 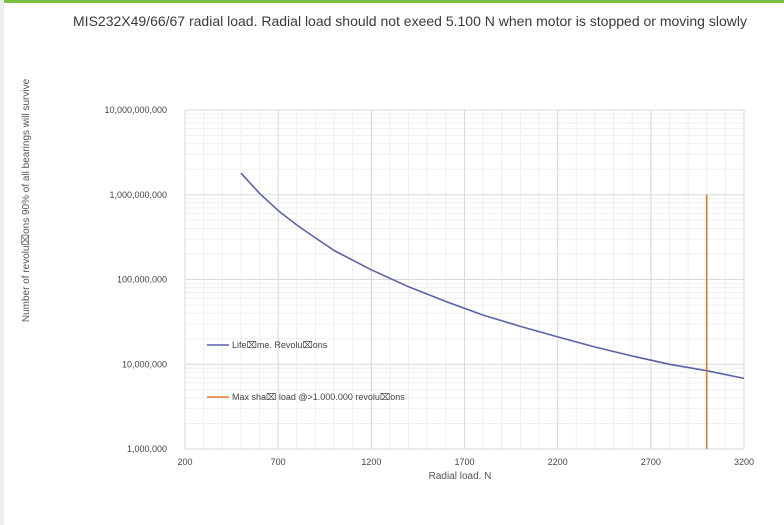 I want to click on legend-label-2: Max sha⌧ load @>1.000.000 revolu⌧ons, so click(x=318, y=397).